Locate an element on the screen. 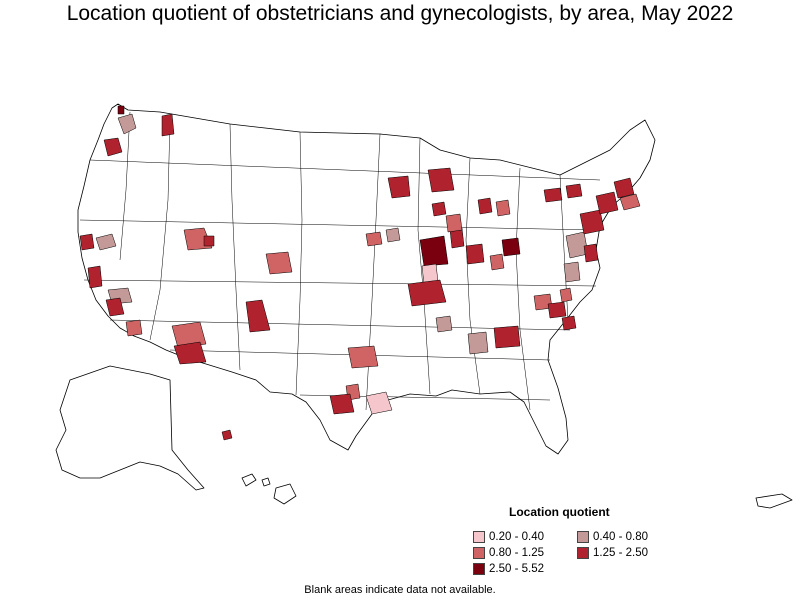 Image resolution: width=800 pixels, height=600 pixels. legend-item-3: 1.25 - 2.50 is located at coordinates (612, 554).